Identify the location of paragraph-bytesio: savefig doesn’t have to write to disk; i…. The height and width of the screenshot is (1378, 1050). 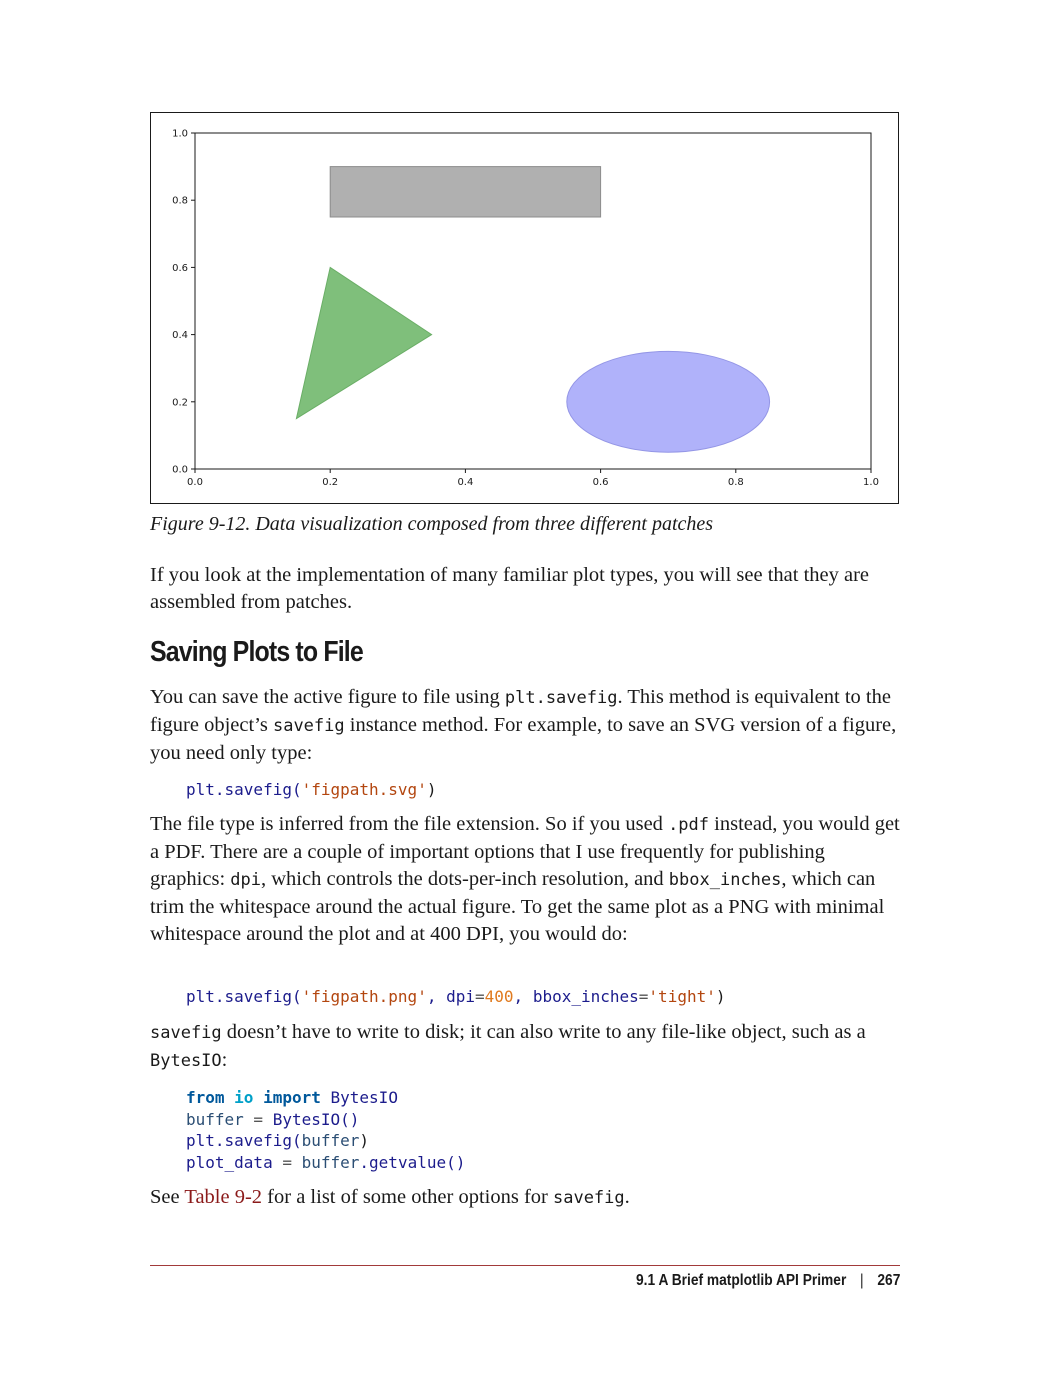
(525, 1047).